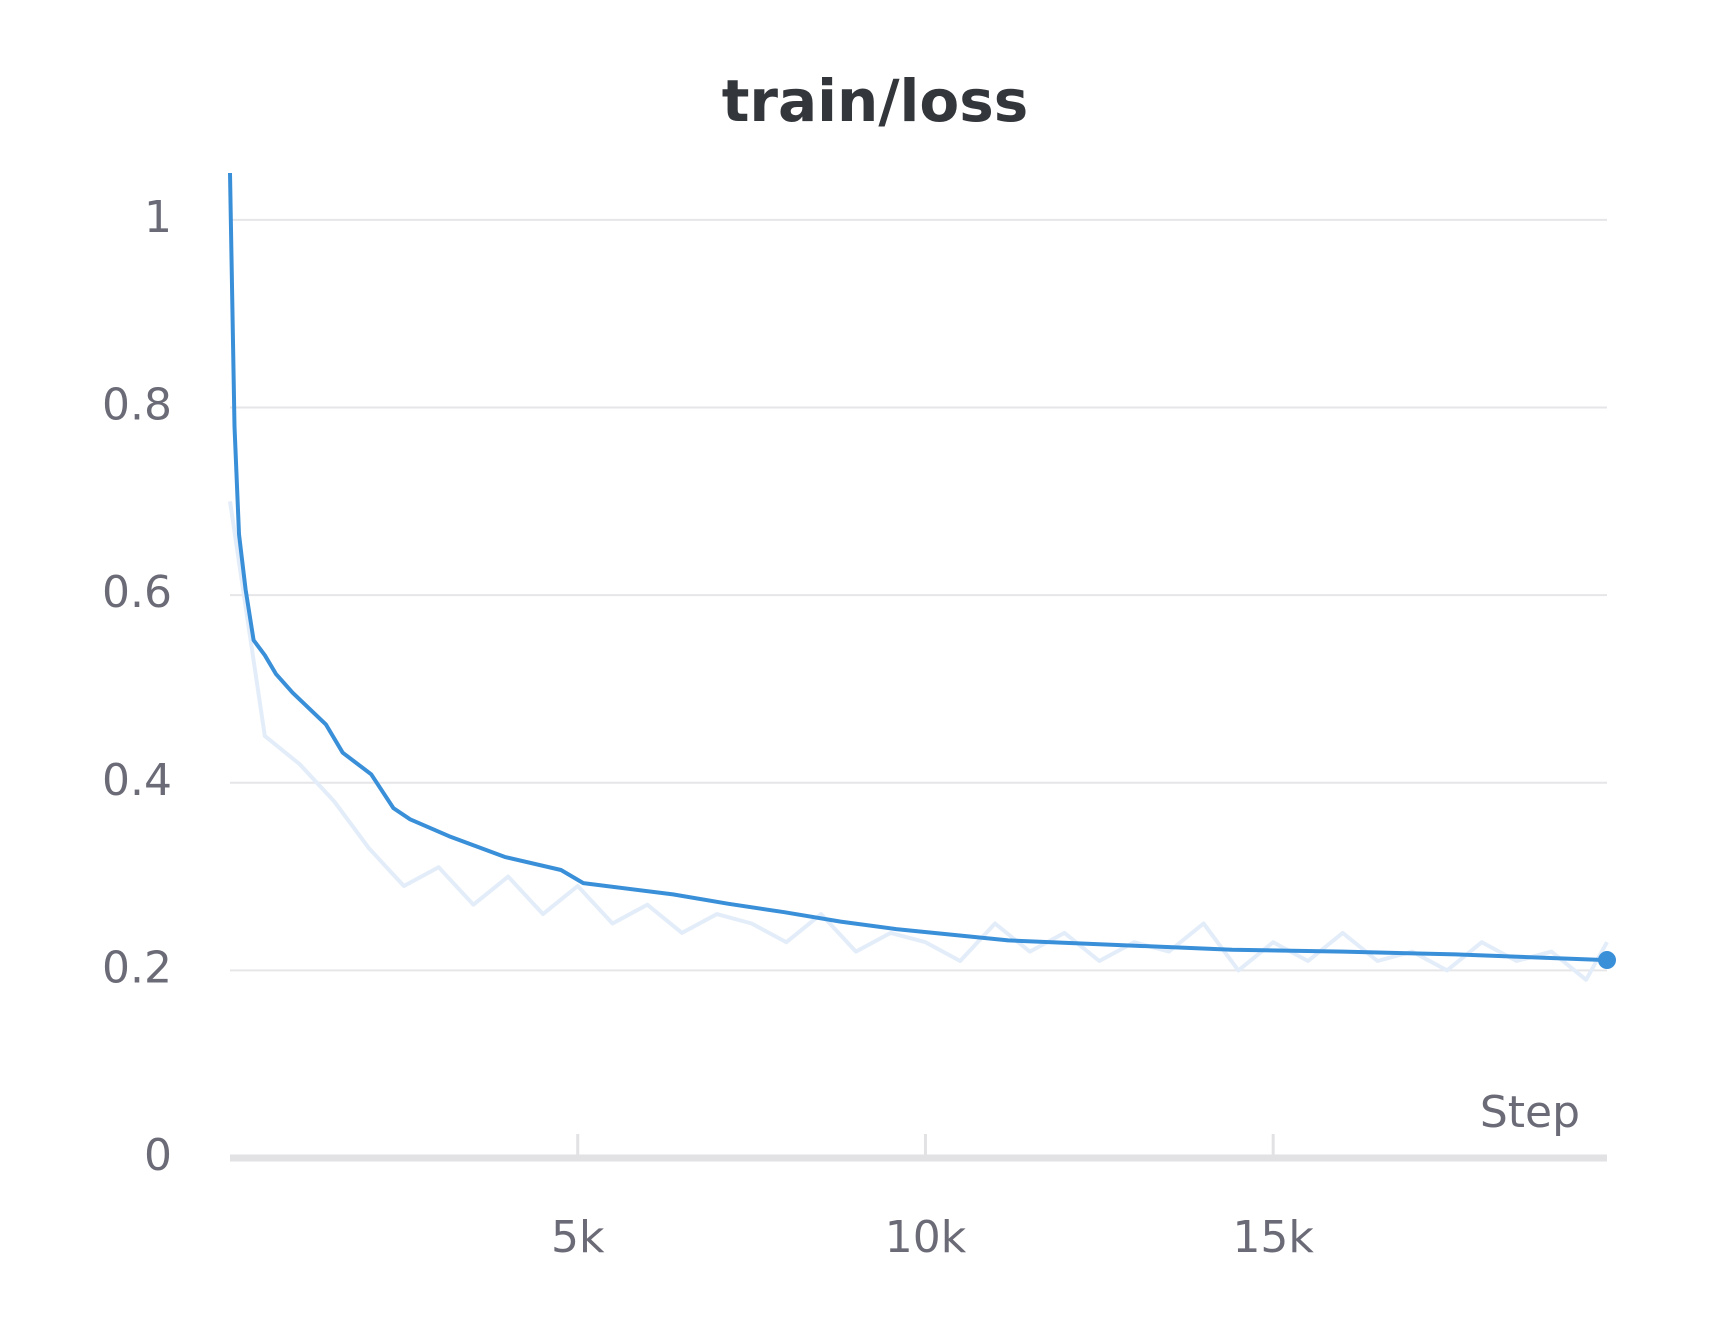 This screenshot has width=1728, height=1328. Describe the element at coordinates (875, 101) in the screenshot. I see `chart-title: train/loss` at that location.